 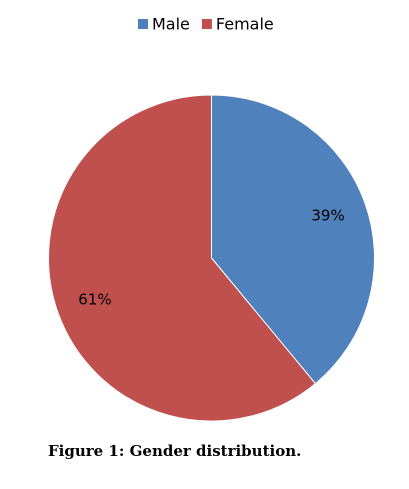 I want to click on data-label: 39%, so click(x=327, y=216).